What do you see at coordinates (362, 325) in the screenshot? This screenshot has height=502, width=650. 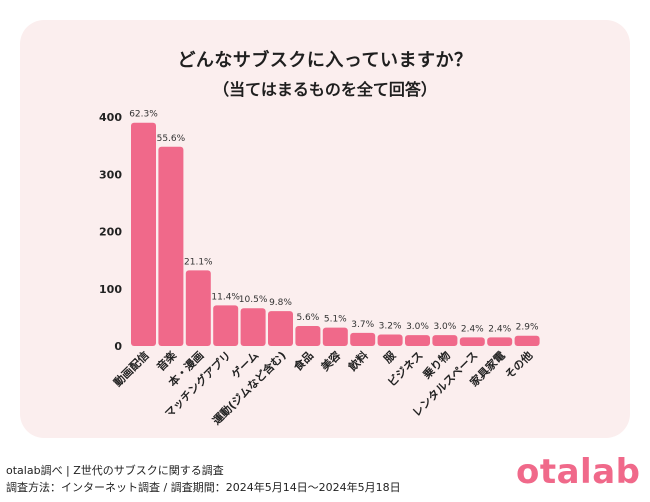 I see `data-label: 3.7%` at bounding box center [362, 325].